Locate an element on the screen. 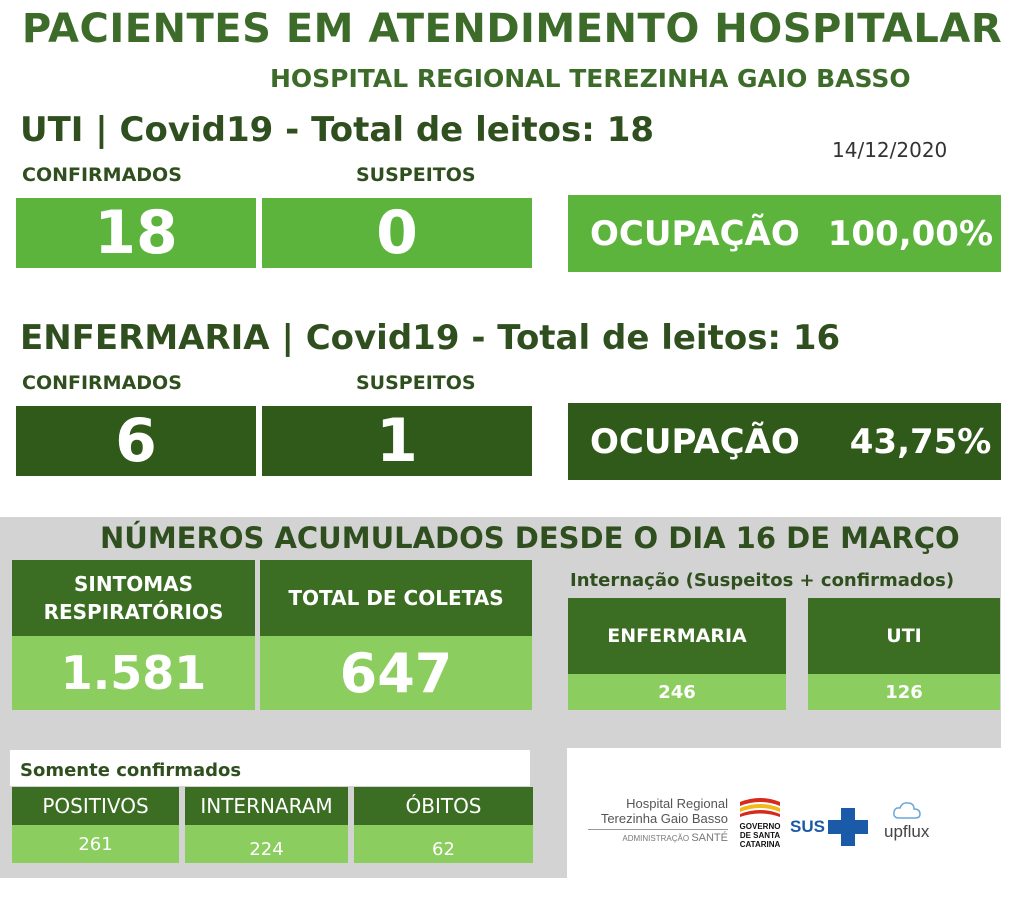 The image size is (1024, 897). uti-occupancy-box: OCUPAÇÃO 100,00% is located at coordinates (784, 233).